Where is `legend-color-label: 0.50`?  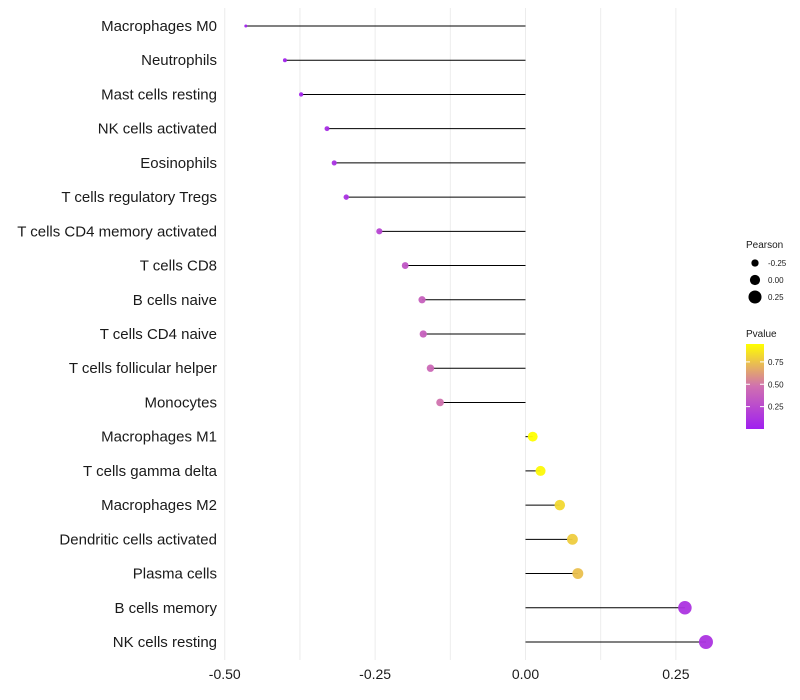 legend-color-label: 0.50 is located at coordinates (776, 384).